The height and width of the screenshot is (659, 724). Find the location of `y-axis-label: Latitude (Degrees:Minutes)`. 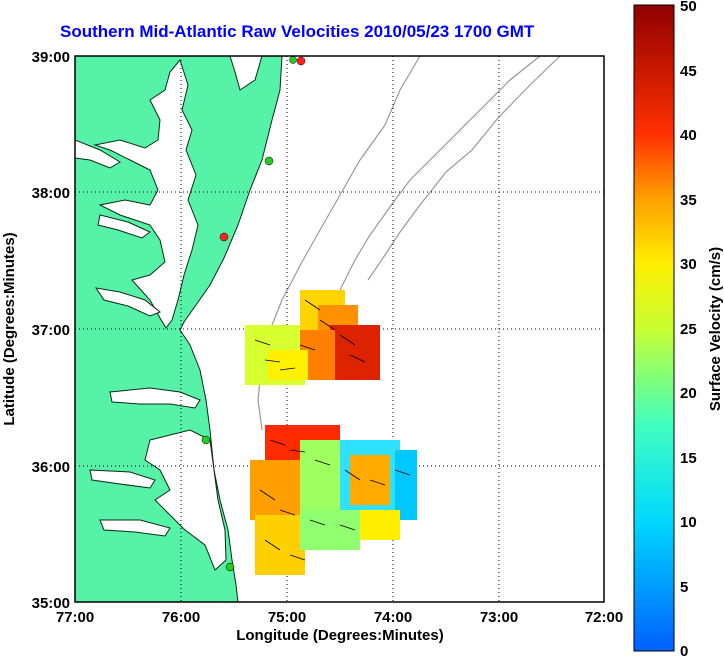

y-axis-label: Latitude (Degrees:Minutes) is located at coordinates (9, 328).